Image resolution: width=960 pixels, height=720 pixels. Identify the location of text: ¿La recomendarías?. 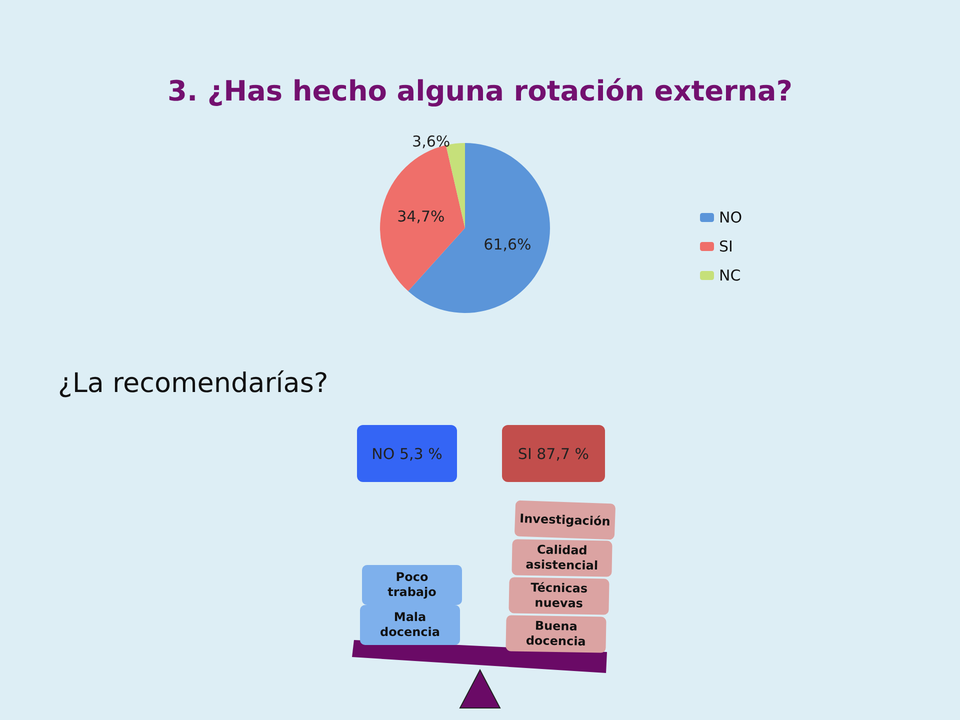
(193, 383).